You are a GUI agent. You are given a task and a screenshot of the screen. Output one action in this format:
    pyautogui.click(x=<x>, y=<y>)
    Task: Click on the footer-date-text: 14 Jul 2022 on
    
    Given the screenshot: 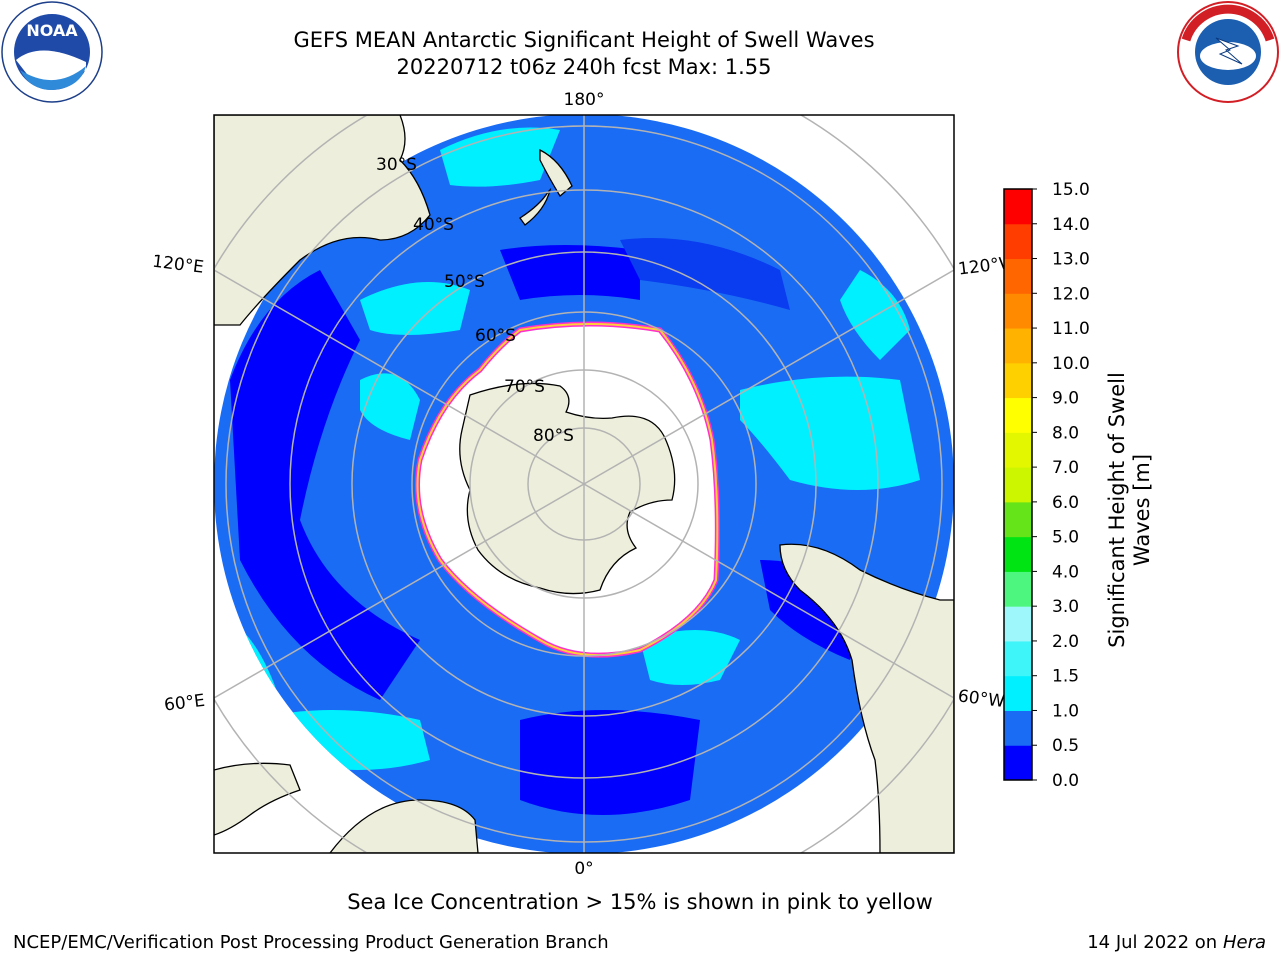 What is the action you would take?
    pyautogui.click(x=1155, y=942)
    